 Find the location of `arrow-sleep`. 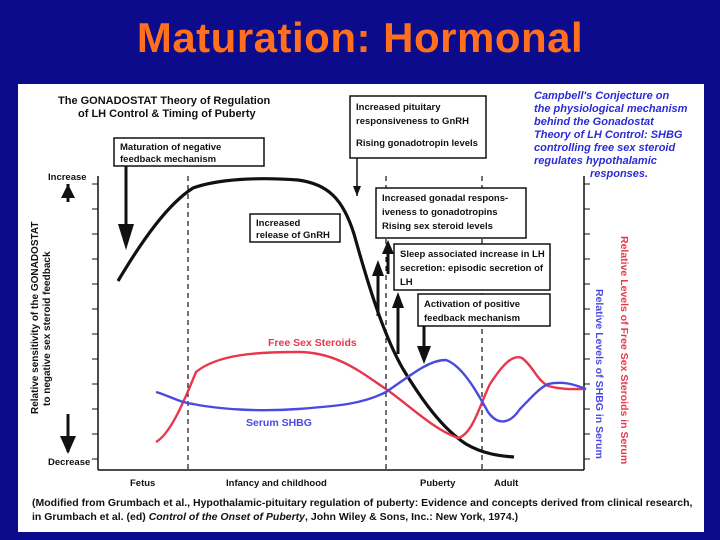

arrow-sleep is located at coordinates (378, 288).